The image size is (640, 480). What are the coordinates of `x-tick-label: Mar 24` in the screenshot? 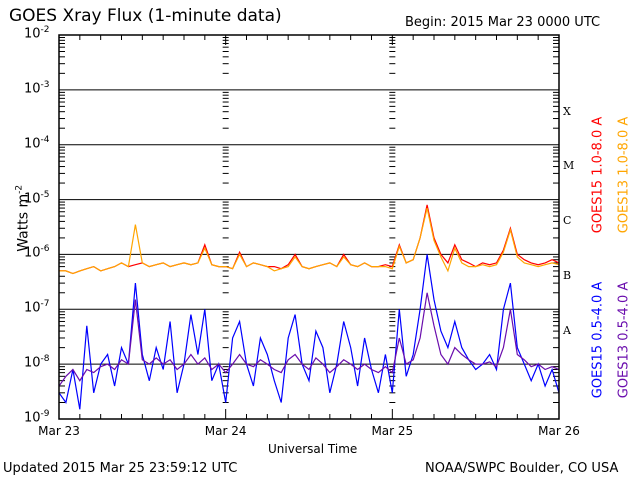 It's located at (225, 431).